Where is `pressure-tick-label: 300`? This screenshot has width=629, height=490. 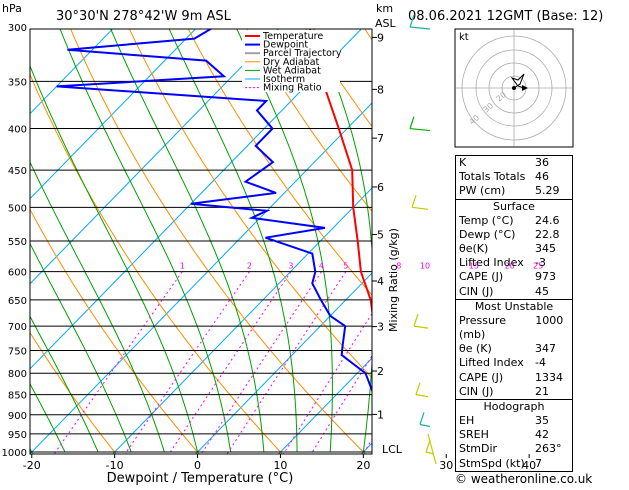
pressure-tick-label: 300 is located at coordinates (17, 28).